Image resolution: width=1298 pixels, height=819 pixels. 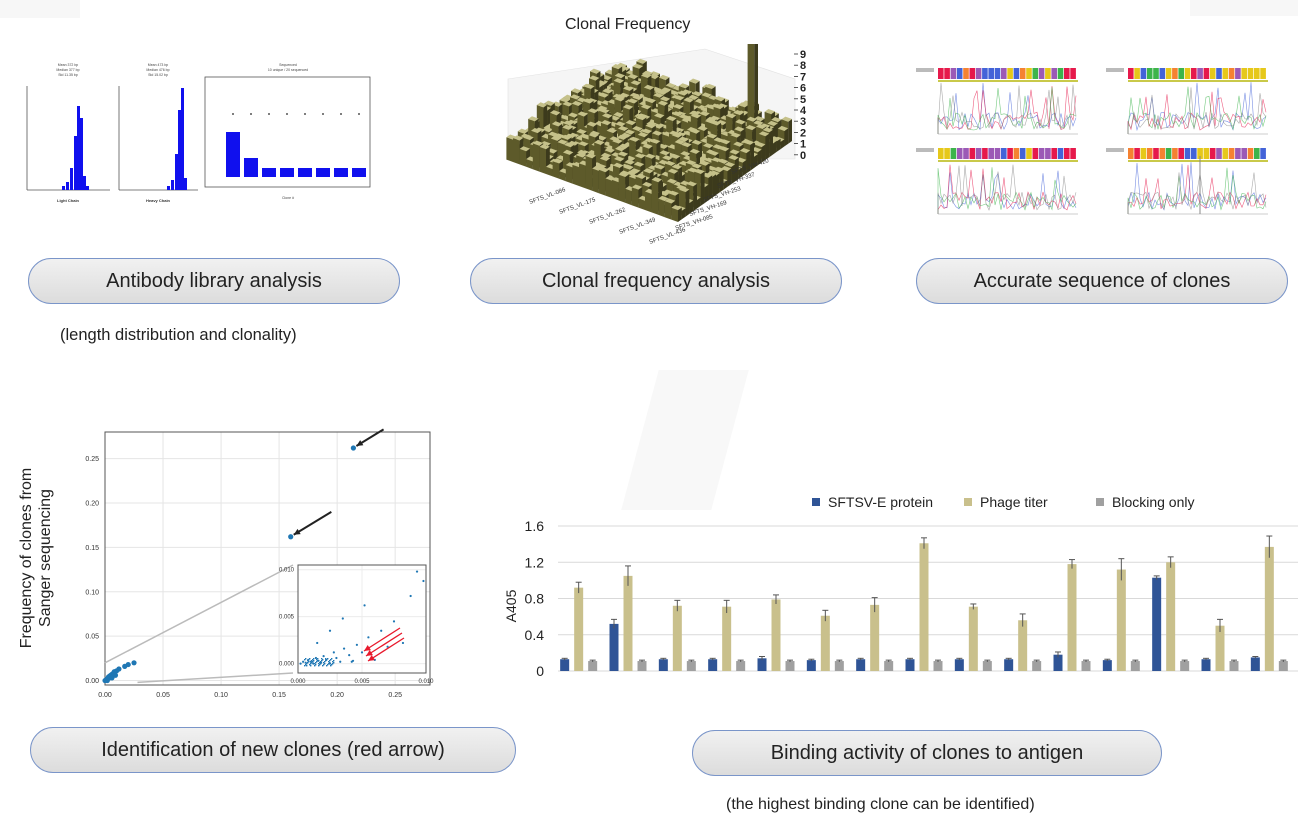 I want to click on chromatogram-trace, so click(x=1197, y=110).